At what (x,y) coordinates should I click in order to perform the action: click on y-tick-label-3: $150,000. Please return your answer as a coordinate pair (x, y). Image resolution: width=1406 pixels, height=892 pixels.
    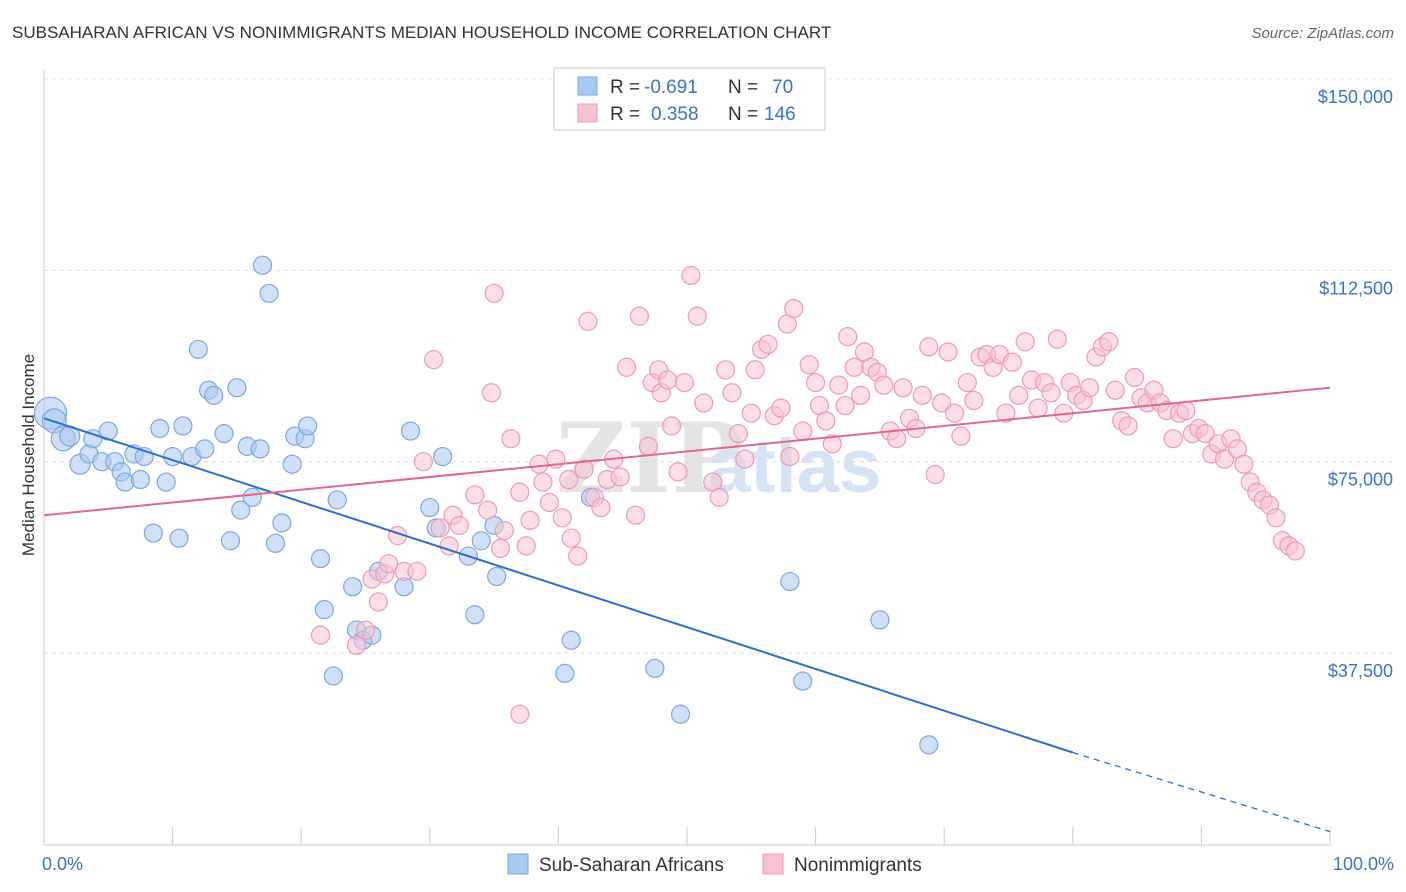
    Looking at the image, I should click on (1355, 97).